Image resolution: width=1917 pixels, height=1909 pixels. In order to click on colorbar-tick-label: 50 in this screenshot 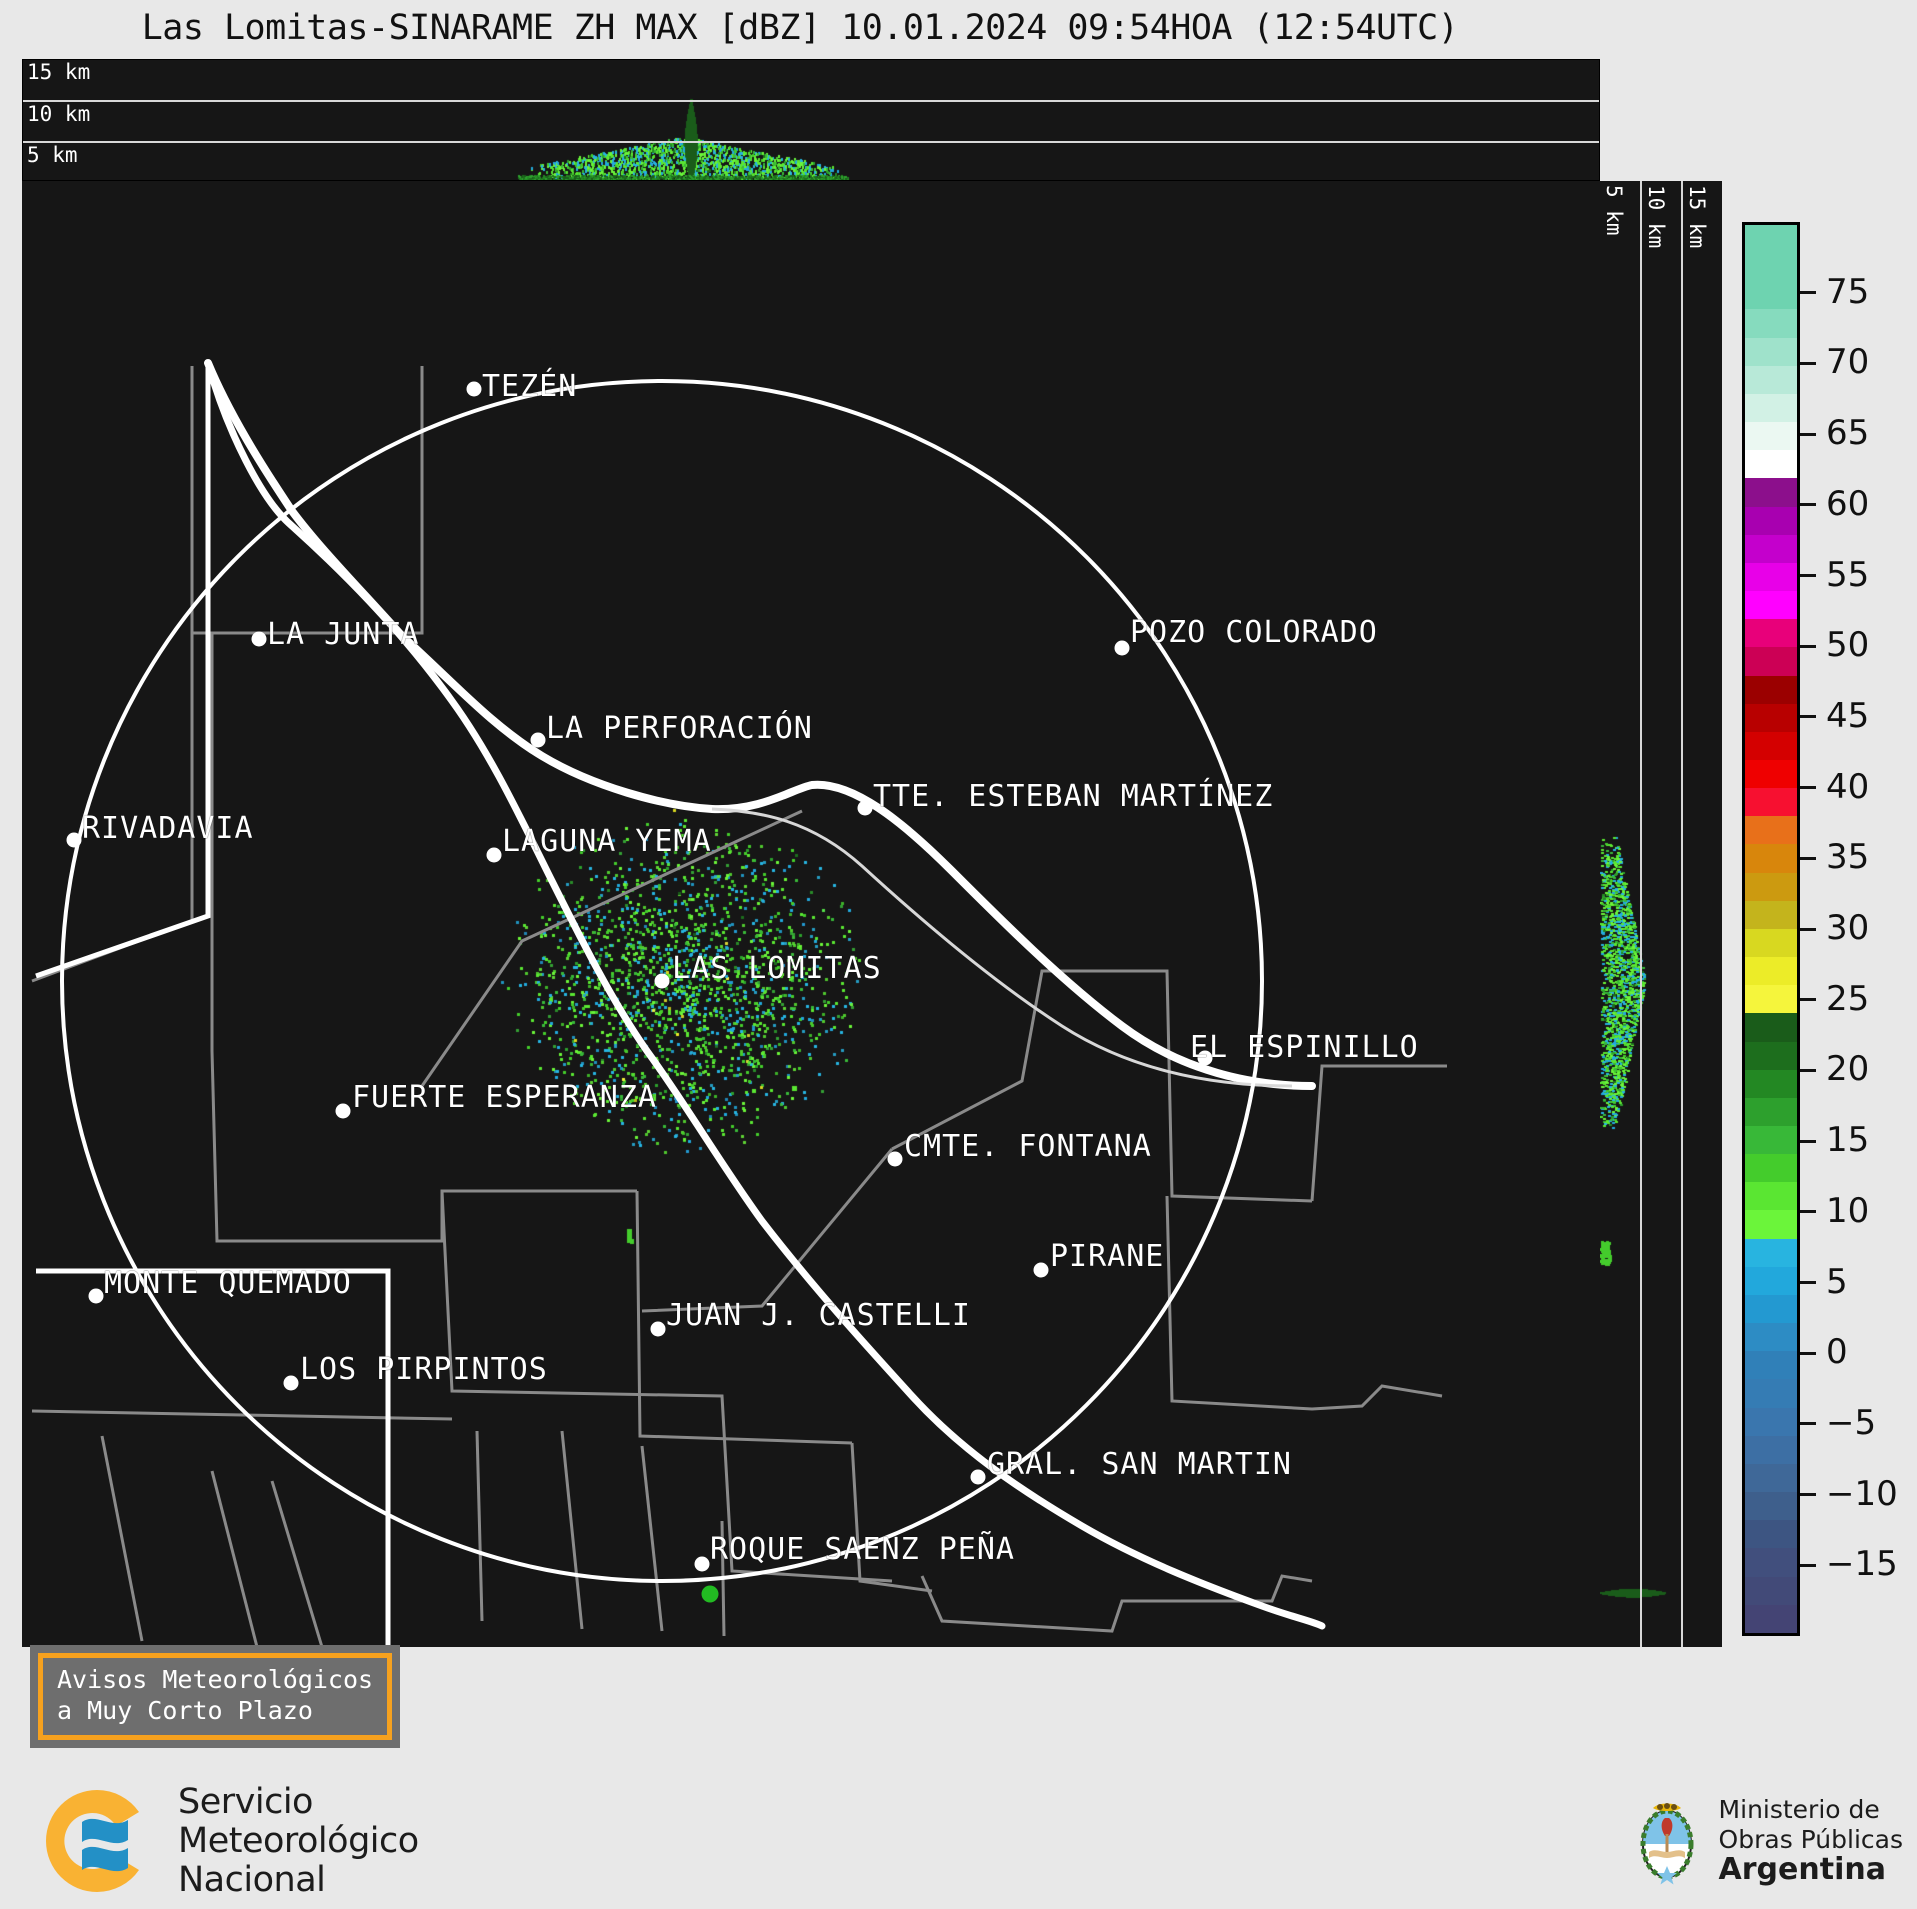, I will do `click(1848, 645)`.